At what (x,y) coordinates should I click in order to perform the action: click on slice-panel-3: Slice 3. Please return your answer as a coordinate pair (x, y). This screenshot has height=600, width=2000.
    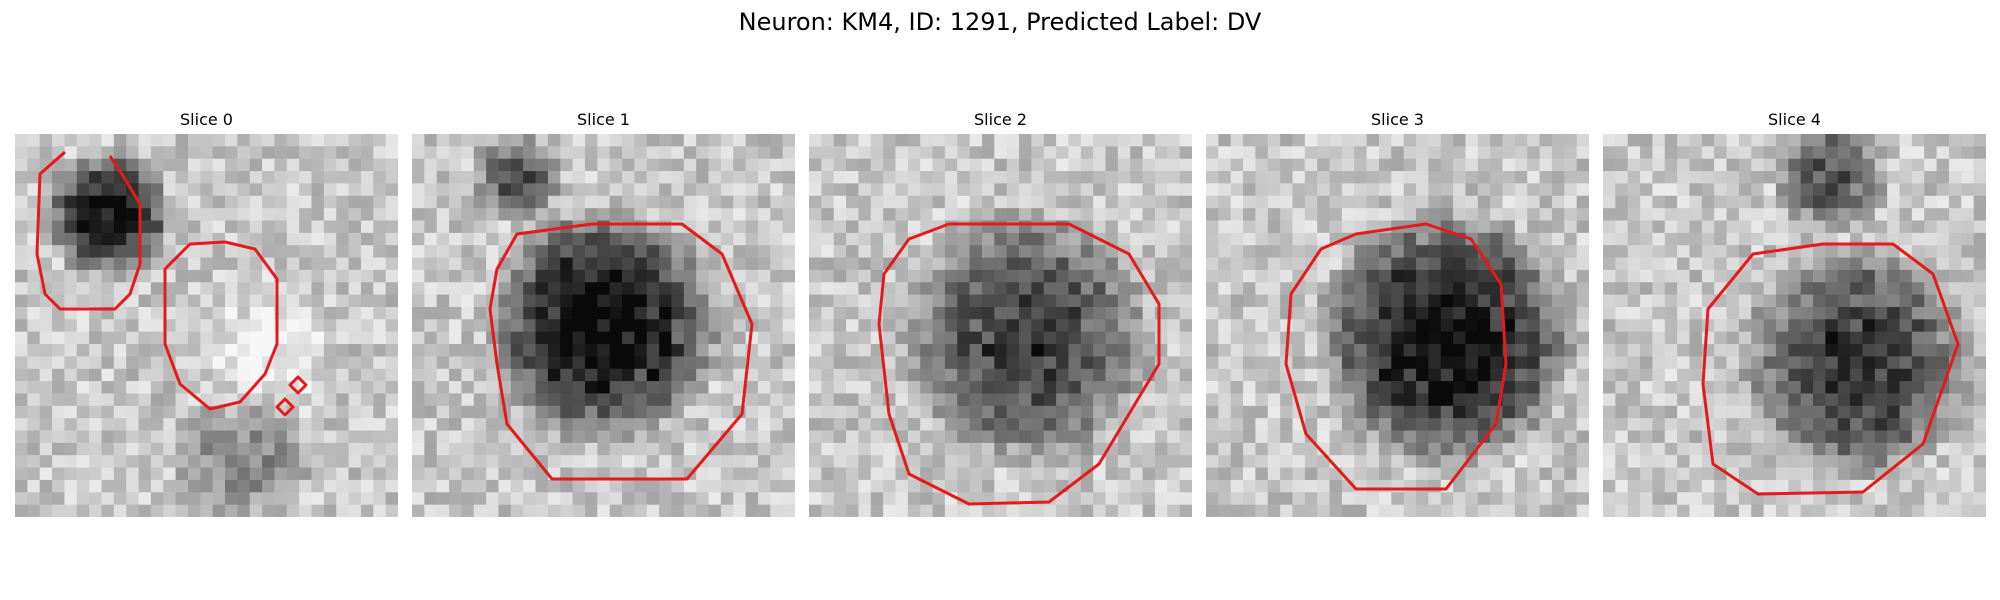
    Looking at the image, I should click on (1397, 312).